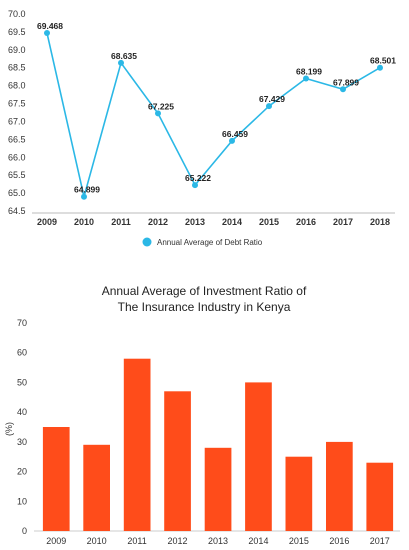 This screenshot has width=409, height=550. What do you see at coordinates (22, 353) in the screenshot?
I see `bar-y-tick-label: 60` at bounding box center [22, 353].